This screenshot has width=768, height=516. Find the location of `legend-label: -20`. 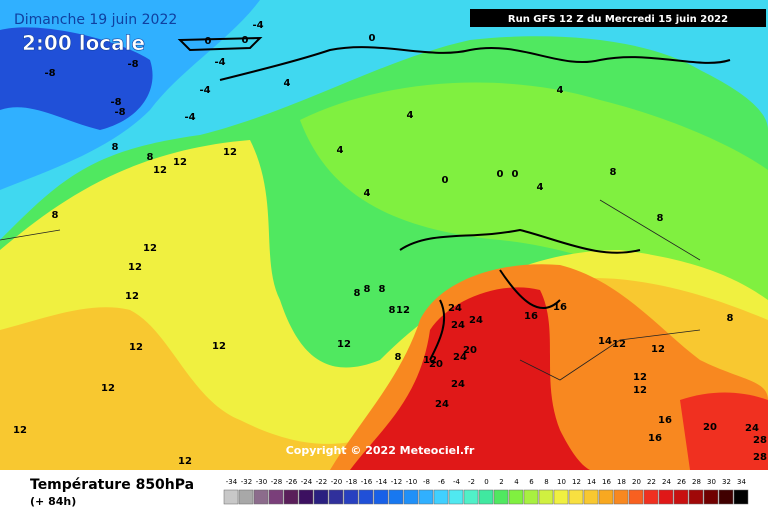

legend-label: -20 is located at coordinates (336, 482).